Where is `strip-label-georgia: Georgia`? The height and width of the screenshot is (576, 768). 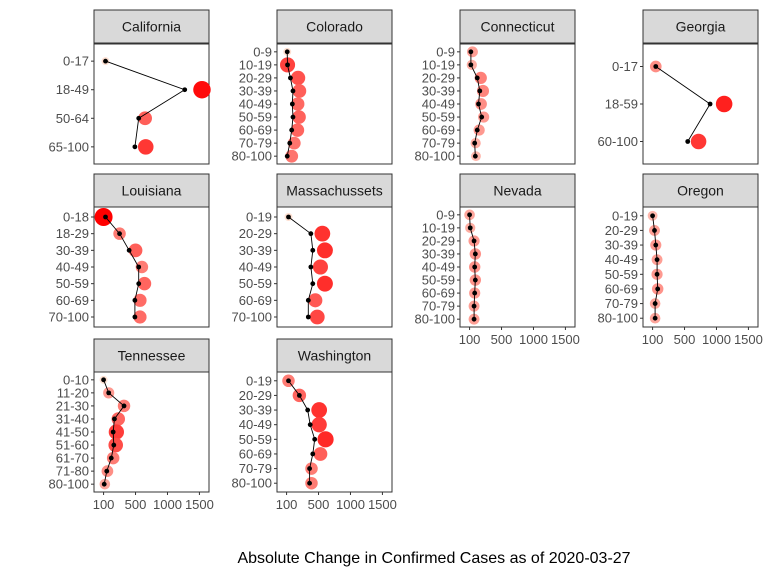 strip-label-georgia: Georgia is located at coordinates (701, 27).